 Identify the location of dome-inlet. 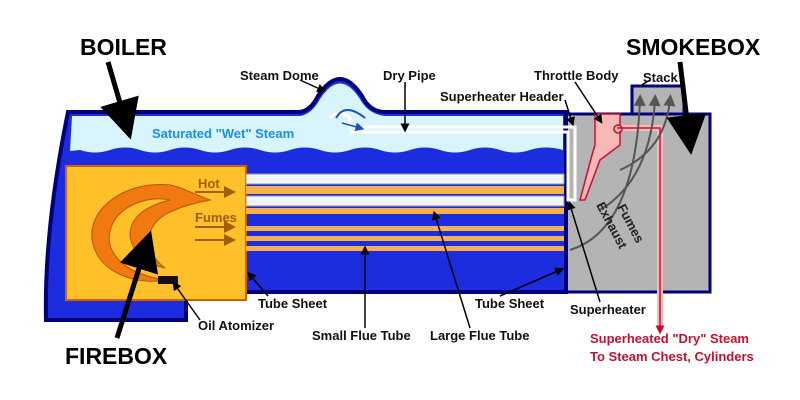
(350, 114).